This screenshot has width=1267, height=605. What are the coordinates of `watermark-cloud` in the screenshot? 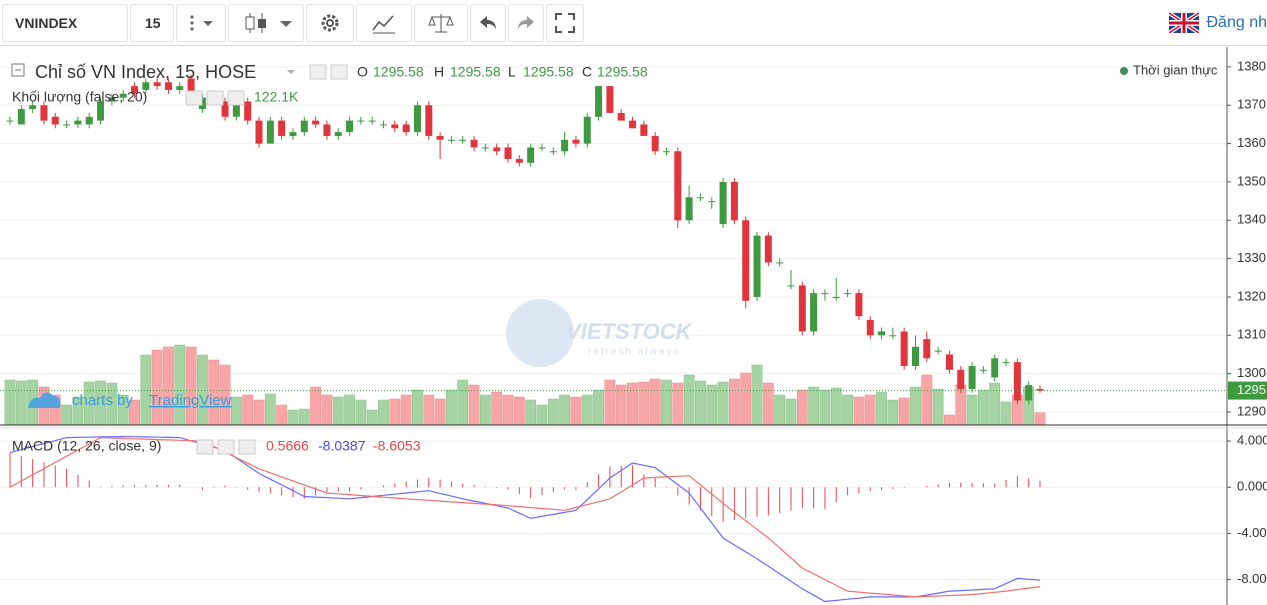 It's located at (44, 400).